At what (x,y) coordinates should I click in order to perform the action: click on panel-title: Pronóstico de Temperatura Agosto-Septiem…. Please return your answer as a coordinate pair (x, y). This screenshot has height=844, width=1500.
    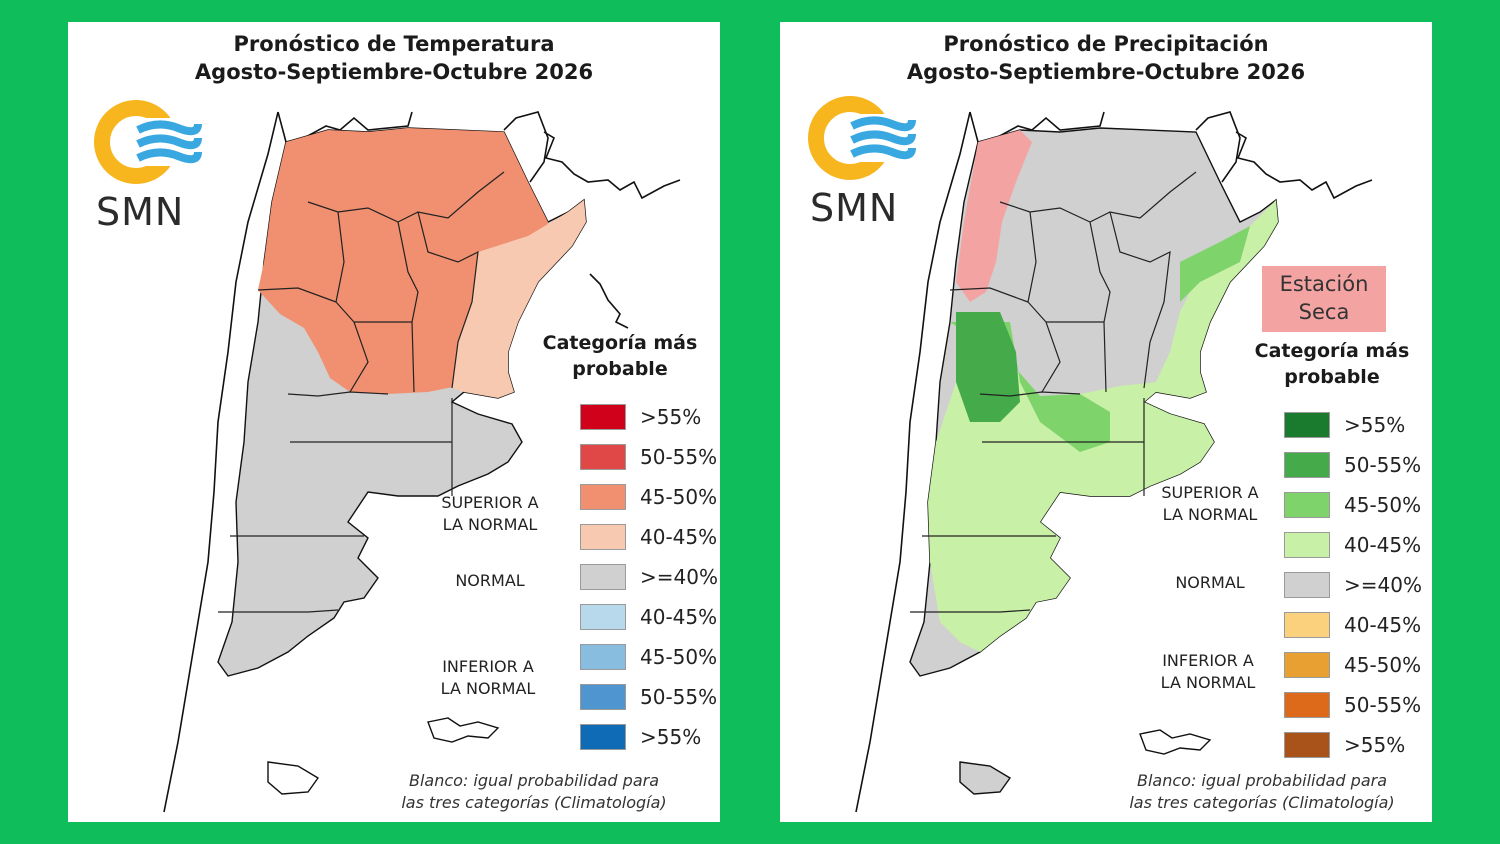
    Looking at the image, I should click on (394, 58).